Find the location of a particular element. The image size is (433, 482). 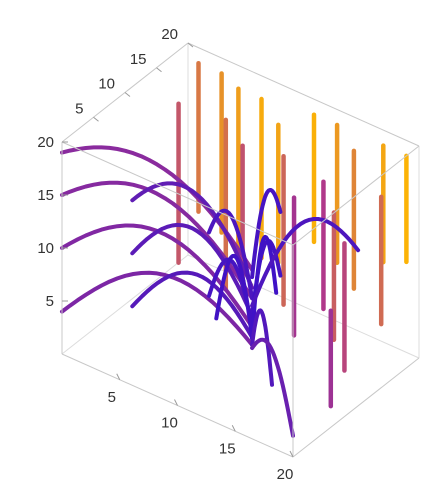

x-tick-label: 20 is located at coordinates (285, 474).